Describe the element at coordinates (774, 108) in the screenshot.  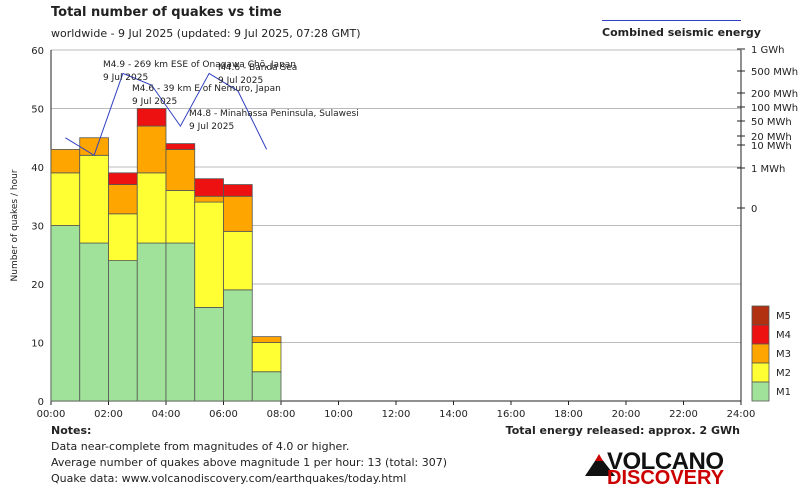
I see `energy-tick-label: 100 MWh` at that location.